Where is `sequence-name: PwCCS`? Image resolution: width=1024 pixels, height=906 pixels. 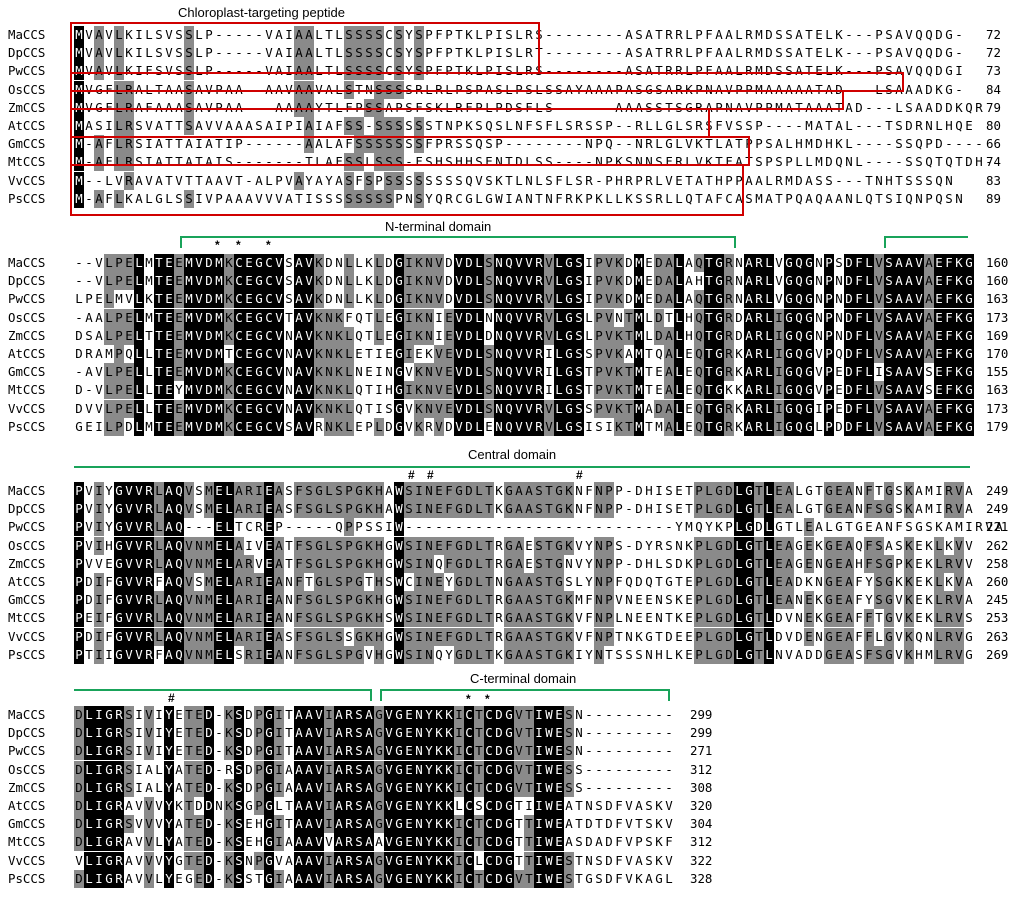
sequence-name: PwCCS is located at coordinates (27, 751).